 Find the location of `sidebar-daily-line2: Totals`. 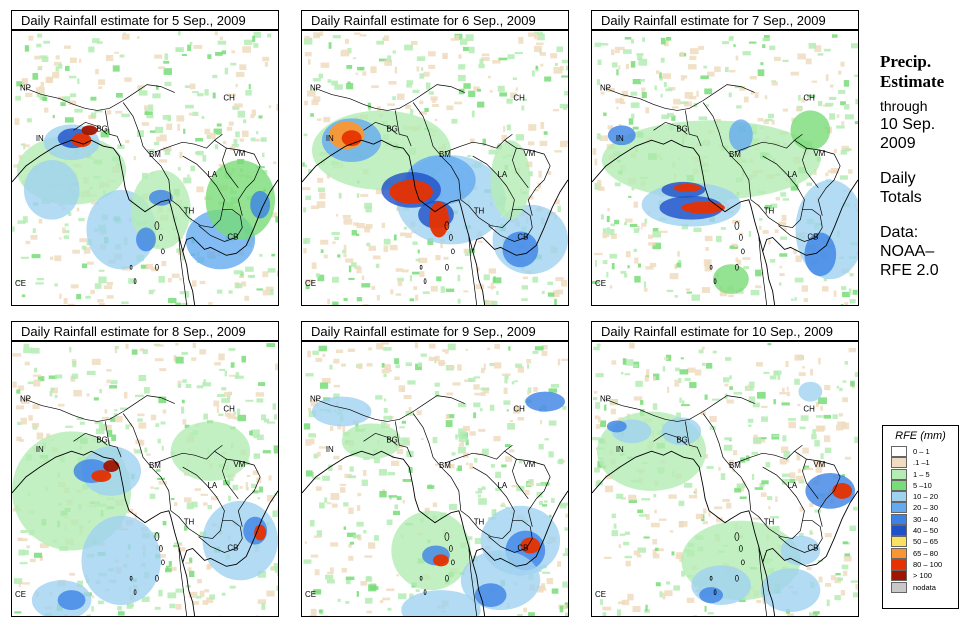

sidebar-daily-line2: Totals is located at coordinates (901, 197).